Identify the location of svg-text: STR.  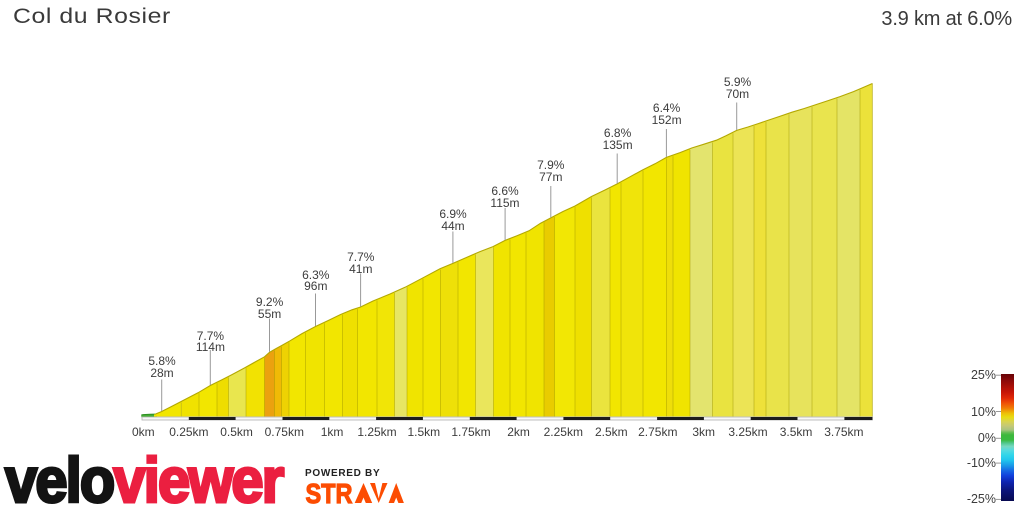
(329, 494).